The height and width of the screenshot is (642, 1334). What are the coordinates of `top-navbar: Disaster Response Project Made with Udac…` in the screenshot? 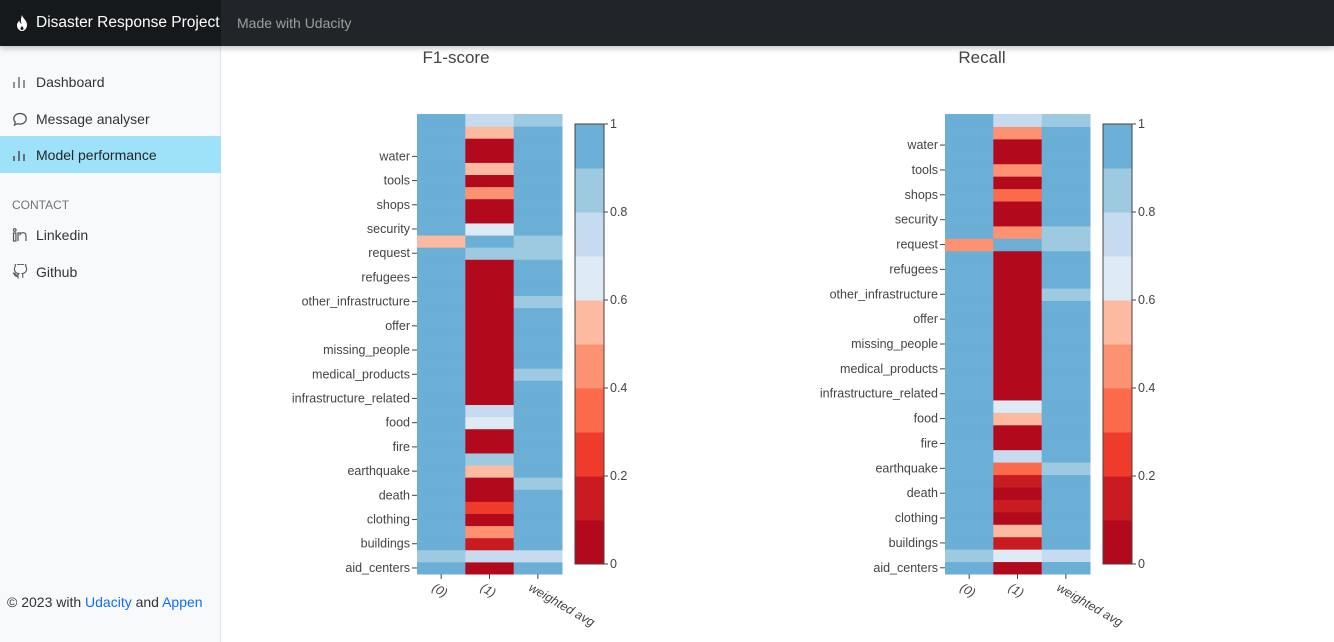 It's located at (667, 23).